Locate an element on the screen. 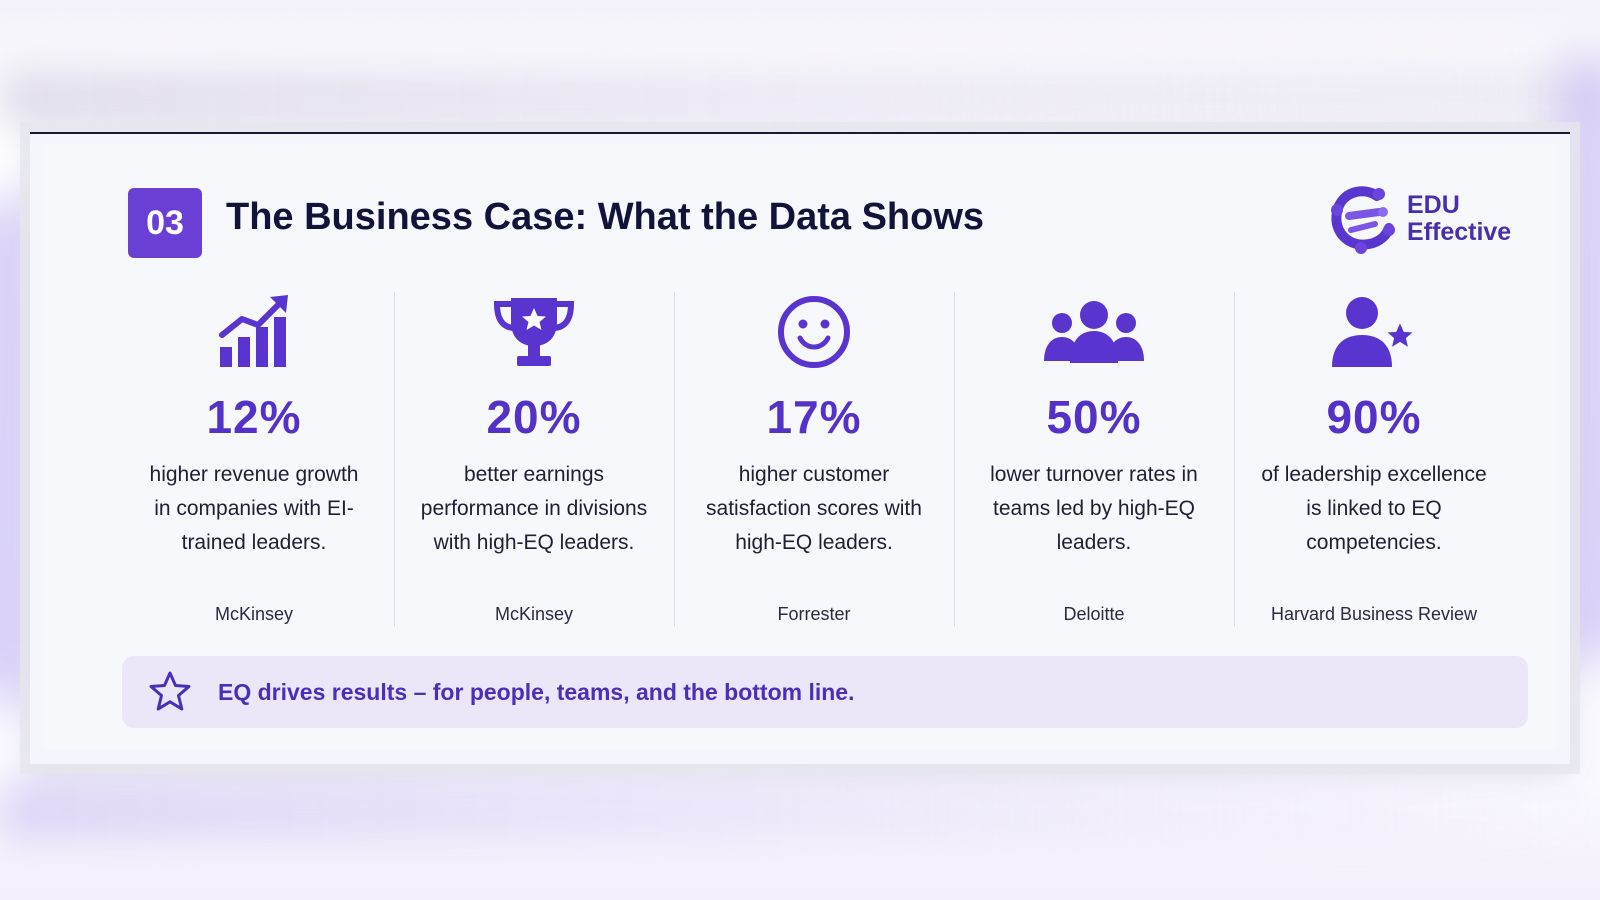 This screenshot has width=1600, height=900. bar-chart-growth-icon is located at coordinates (253, 331).